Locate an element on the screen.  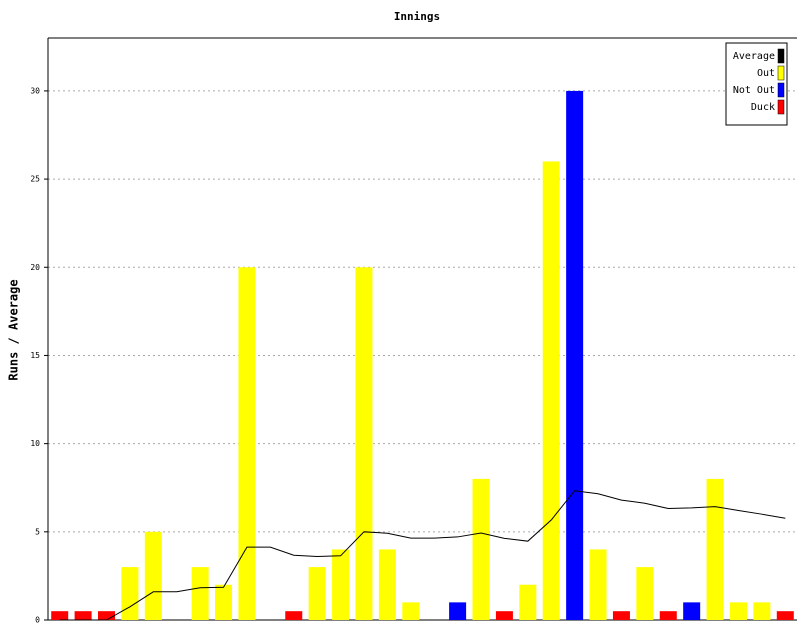
y-tick-label: 20 is located at coordinates (35, 267).